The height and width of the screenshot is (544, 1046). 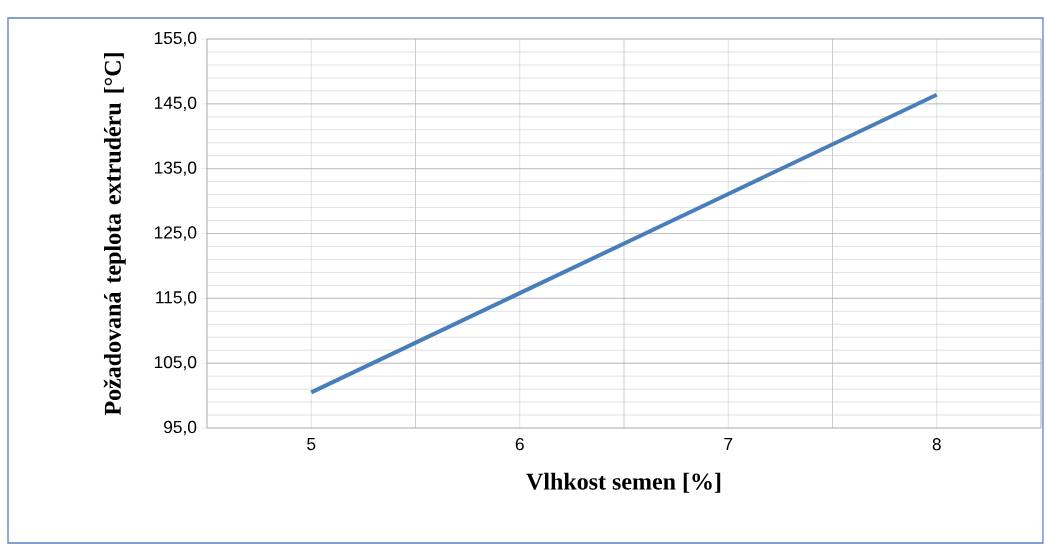 What do you see at coordinates (623, 482) in the screenshot?
I see `x-axis-title: Vlhkost semen [%]` at bounding box center [623, 482].